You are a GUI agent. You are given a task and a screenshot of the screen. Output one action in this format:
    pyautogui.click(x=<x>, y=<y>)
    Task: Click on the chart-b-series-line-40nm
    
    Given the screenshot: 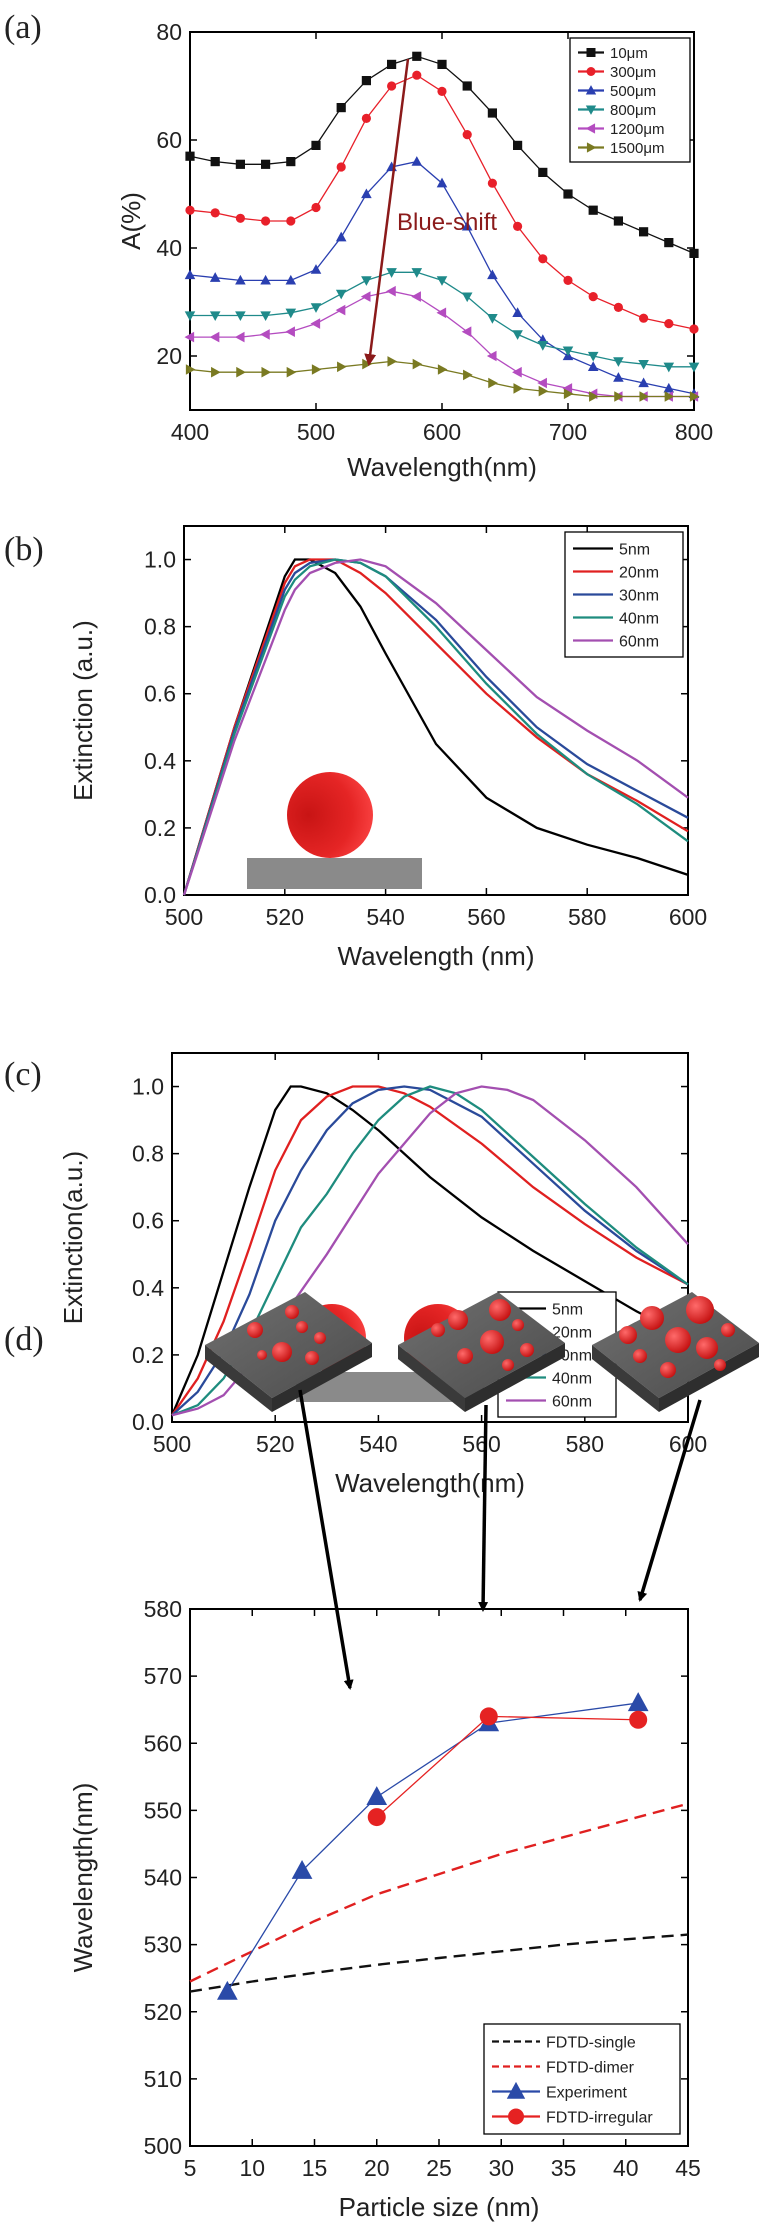 What is the action you would take?
    pyautogui.click(x=435, y=727)
    